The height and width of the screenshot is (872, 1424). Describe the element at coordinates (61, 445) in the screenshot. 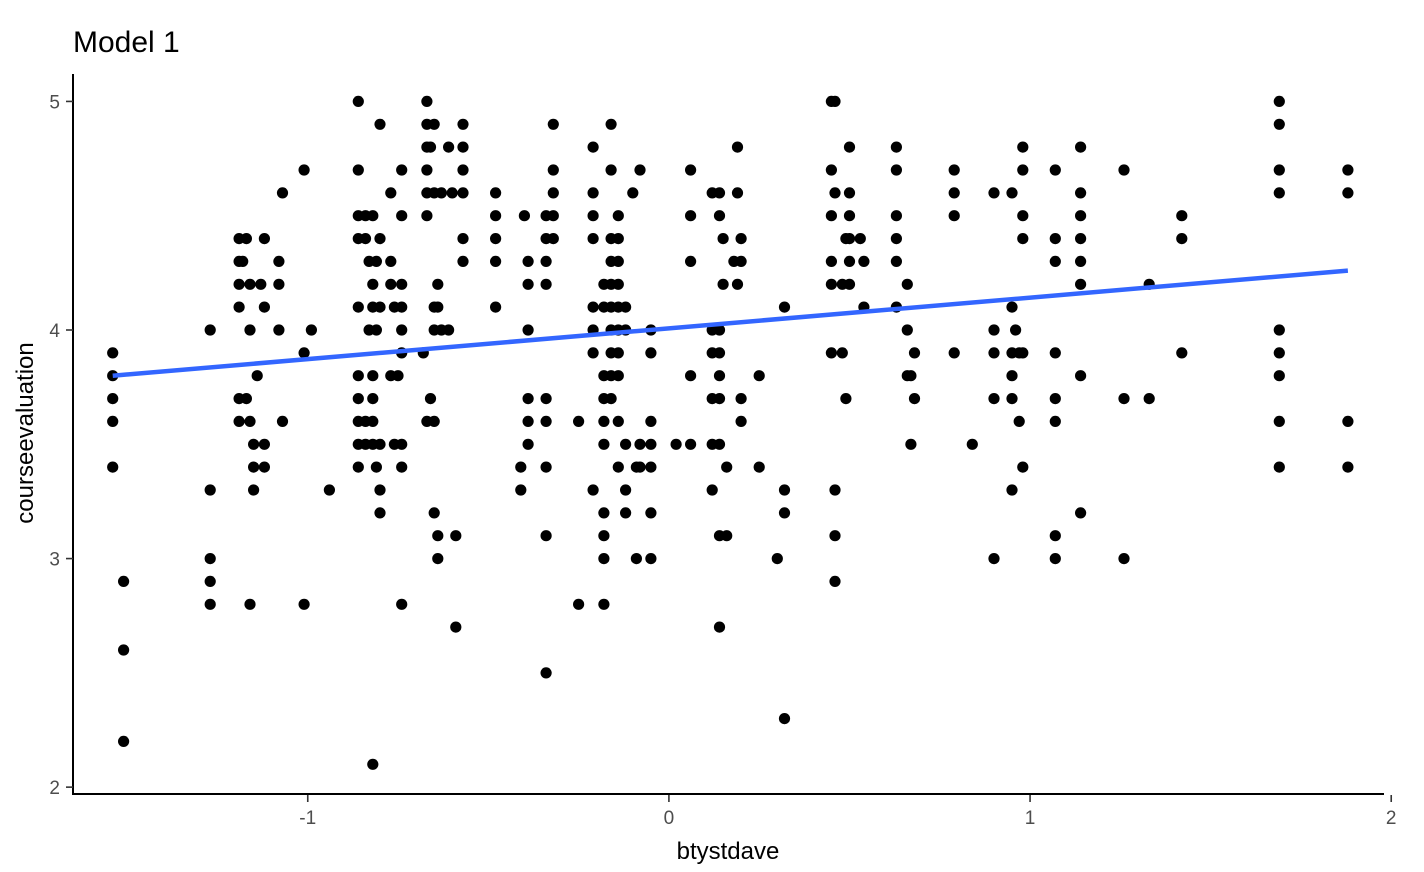

I see `y-axis-ticks: 2 3 4 5` at that location.